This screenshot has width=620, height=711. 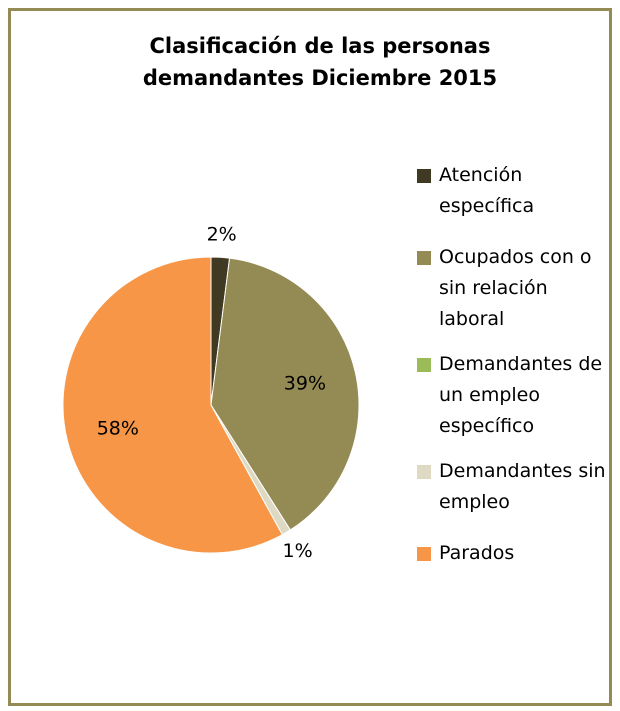 I want to click on data-label: 39%, so click(x=305, y=384).